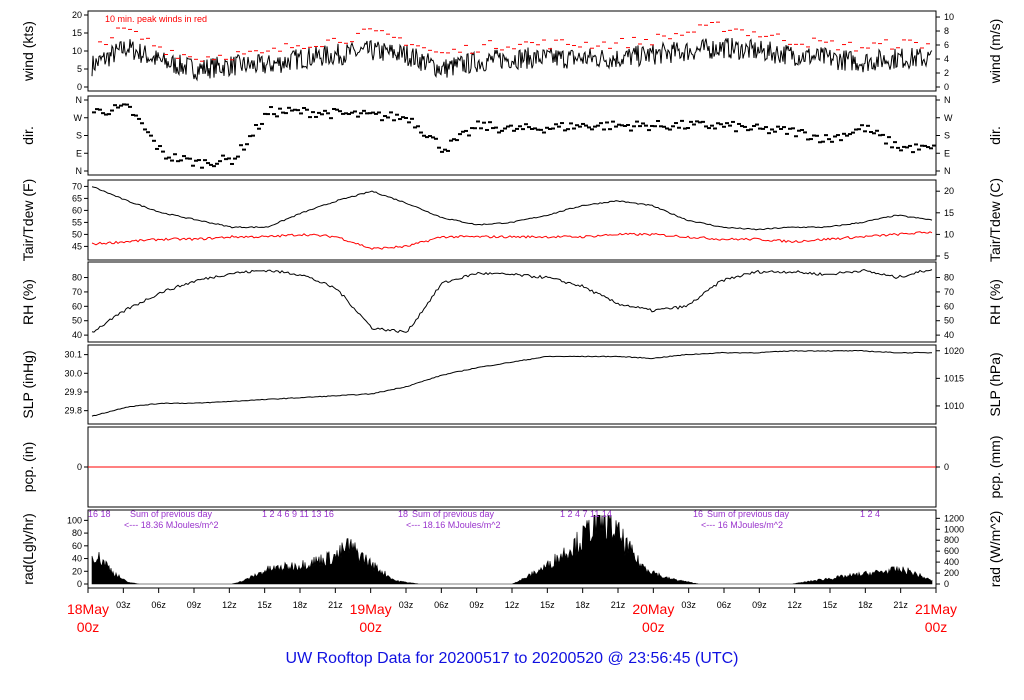 The width and height of the screenshot is (1024, 700). What do you see at coordinates (954, 351) in the screenshot?
I see `tick-label-right-slp: 1020` at bounding box center [954, 351].